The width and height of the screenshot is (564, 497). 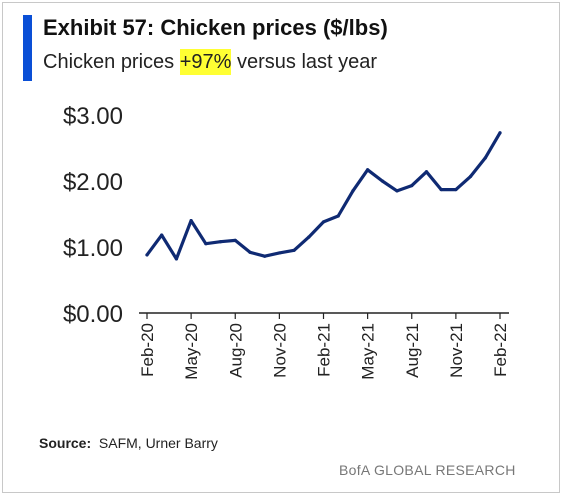 What do you see at coordinates (279, 350) in the screenshot?
I see `x-tick-label: Nov-20` at bounding box center [279, 350].